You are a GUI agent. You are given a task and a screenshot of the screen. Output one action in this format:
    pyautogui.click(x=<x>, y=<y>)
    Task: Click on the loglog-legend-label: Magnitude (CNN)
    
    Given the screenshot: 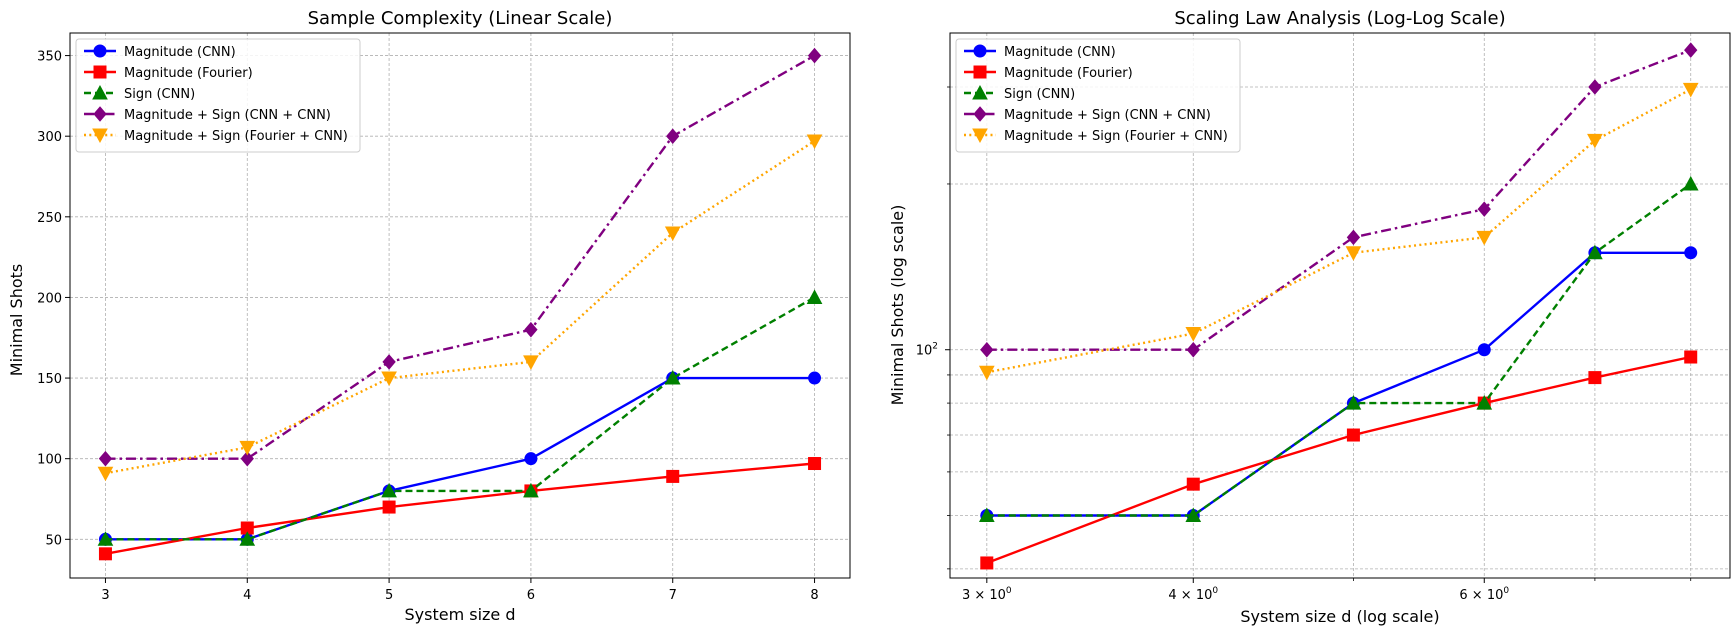 What is the action you would take?
    pyautogui.click(x=1060, y=52)
    